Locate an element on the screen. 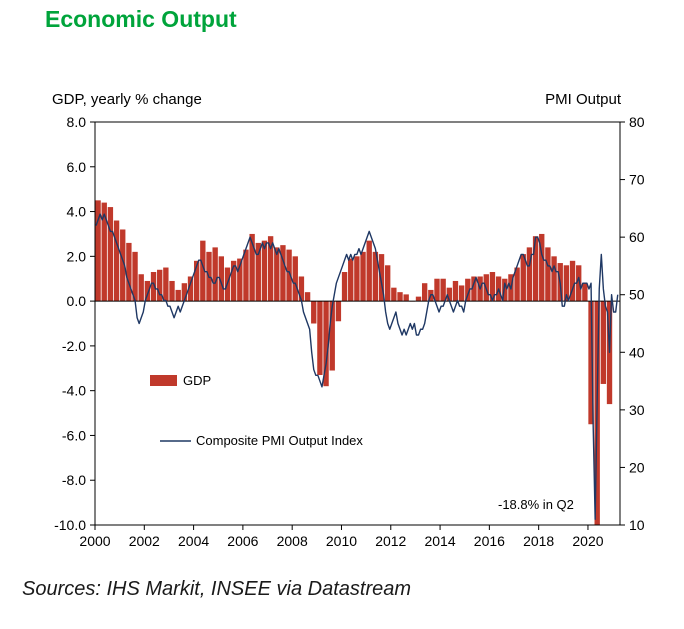 This screenshot has height=629, width=684. svg-text: 2002 is located at coordinates (144, 541).